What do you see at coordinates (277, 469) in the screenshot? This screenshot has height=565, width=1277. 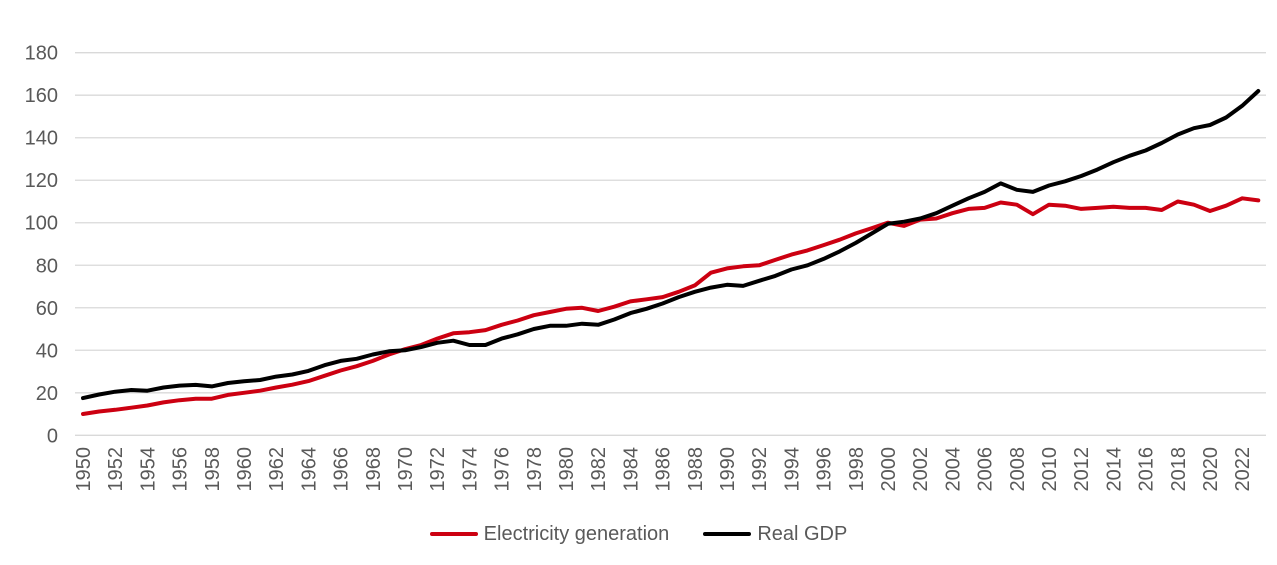 I see `x-axis-tick-label: 1962` at bounding box center [277, 469].